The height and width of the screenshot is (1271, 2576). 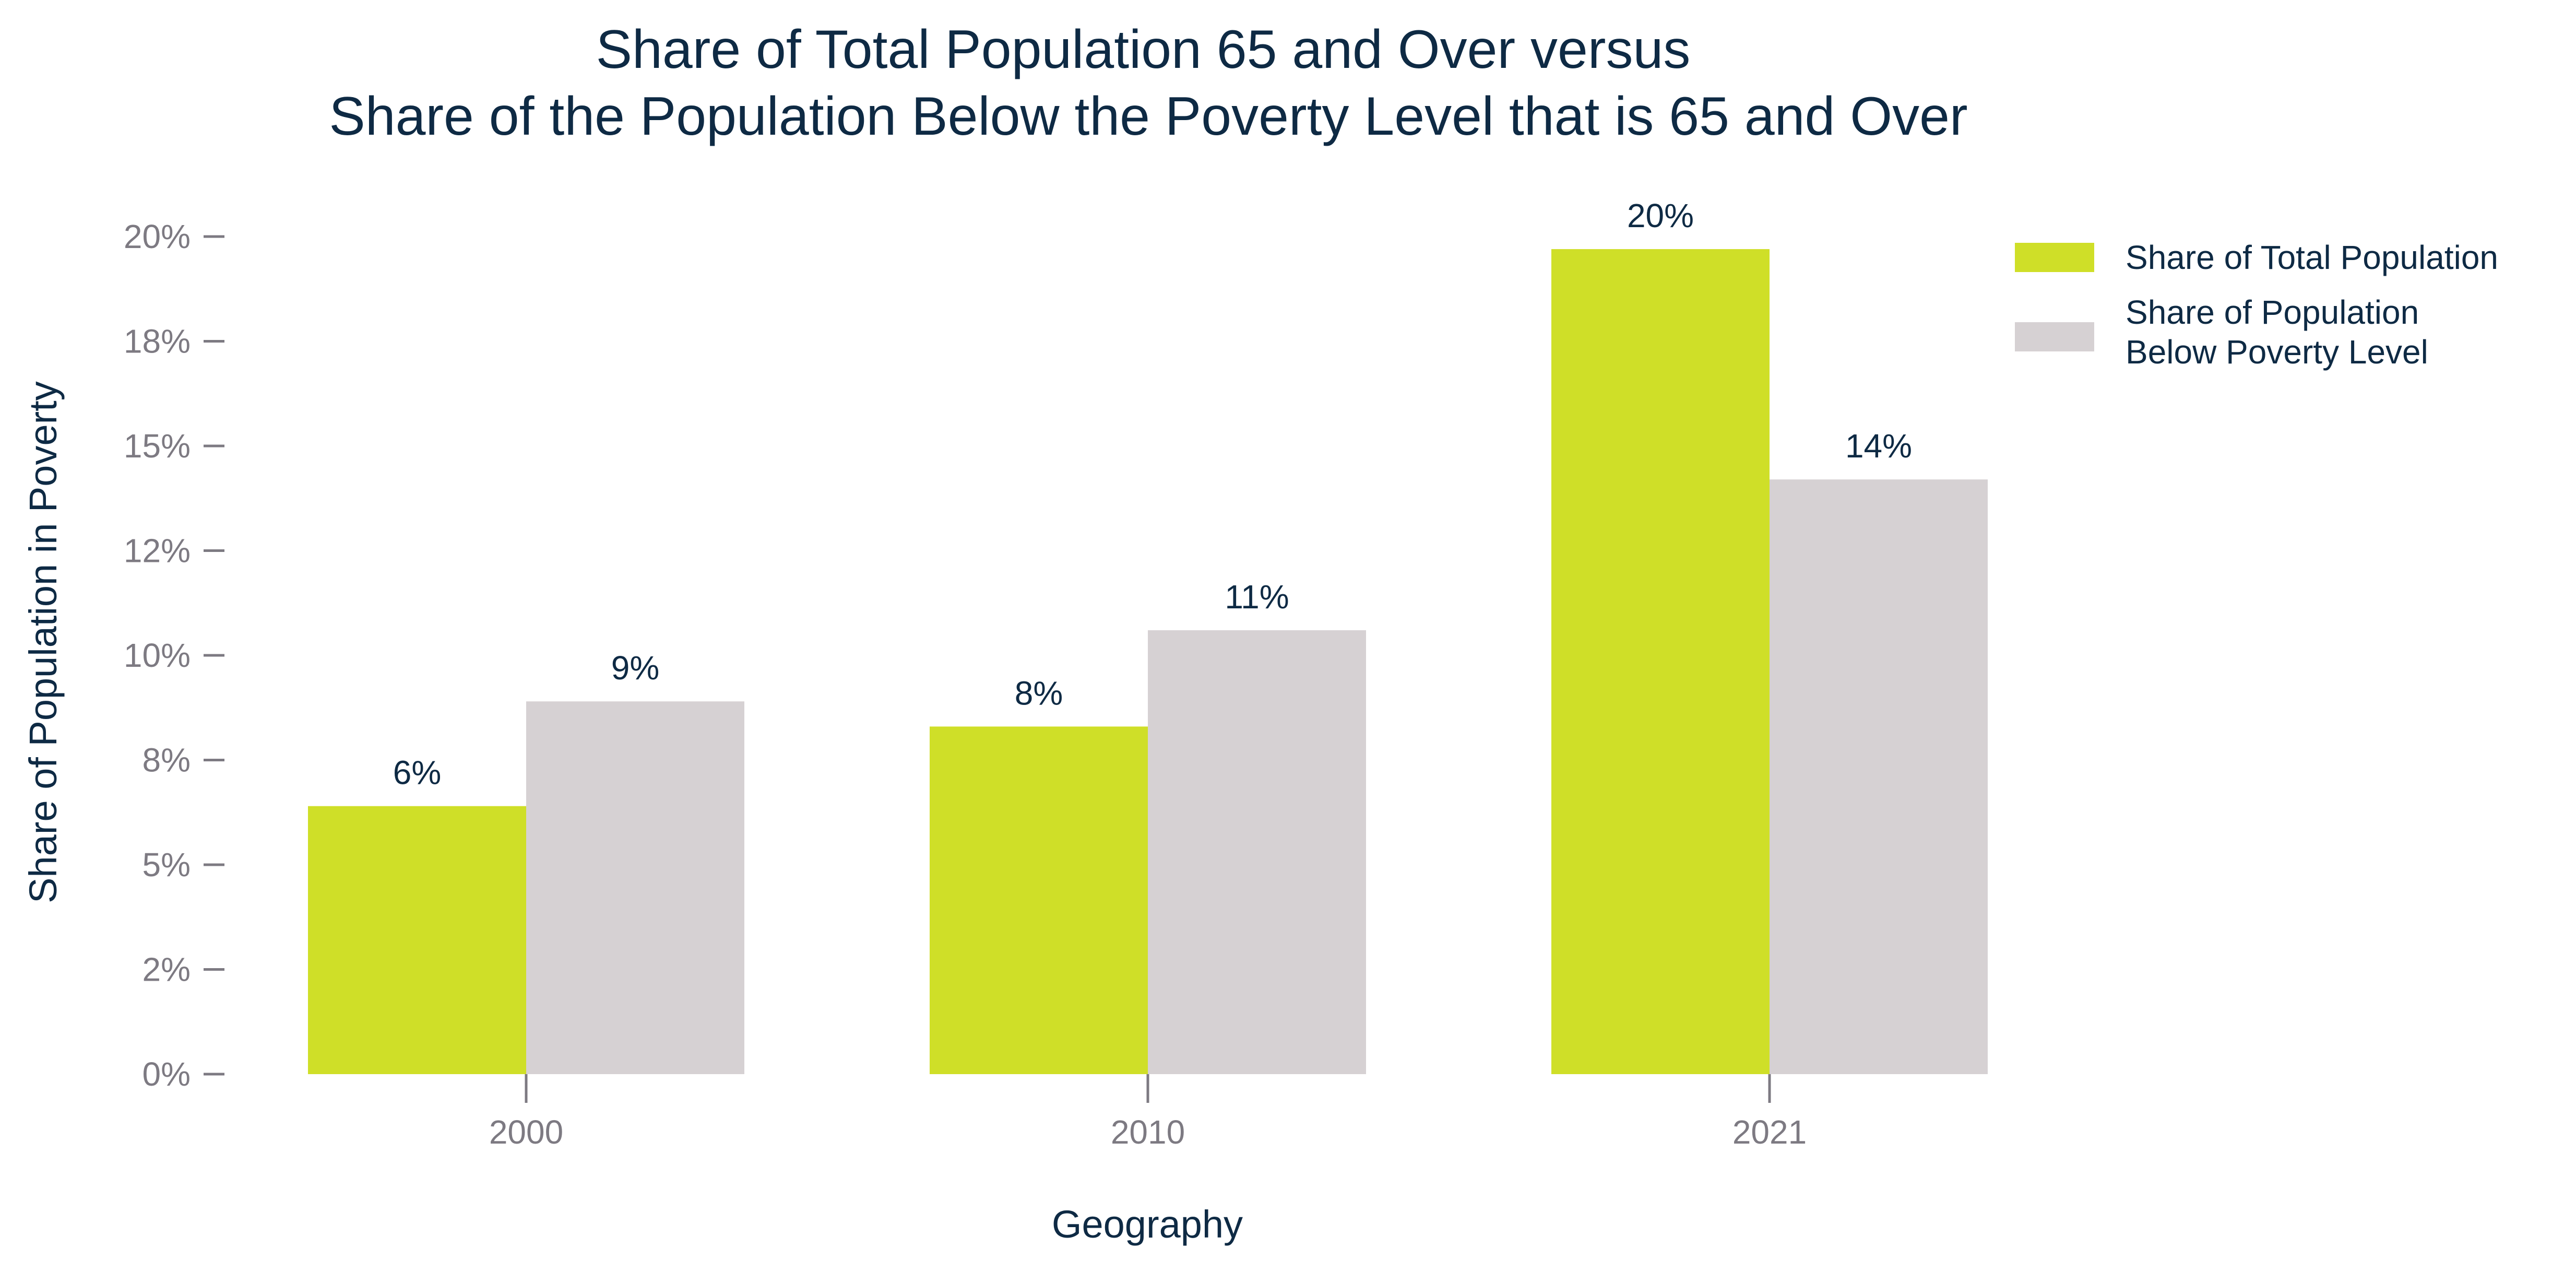 I want to click on y-tick-label: 12%, so click(x=157, y=551).